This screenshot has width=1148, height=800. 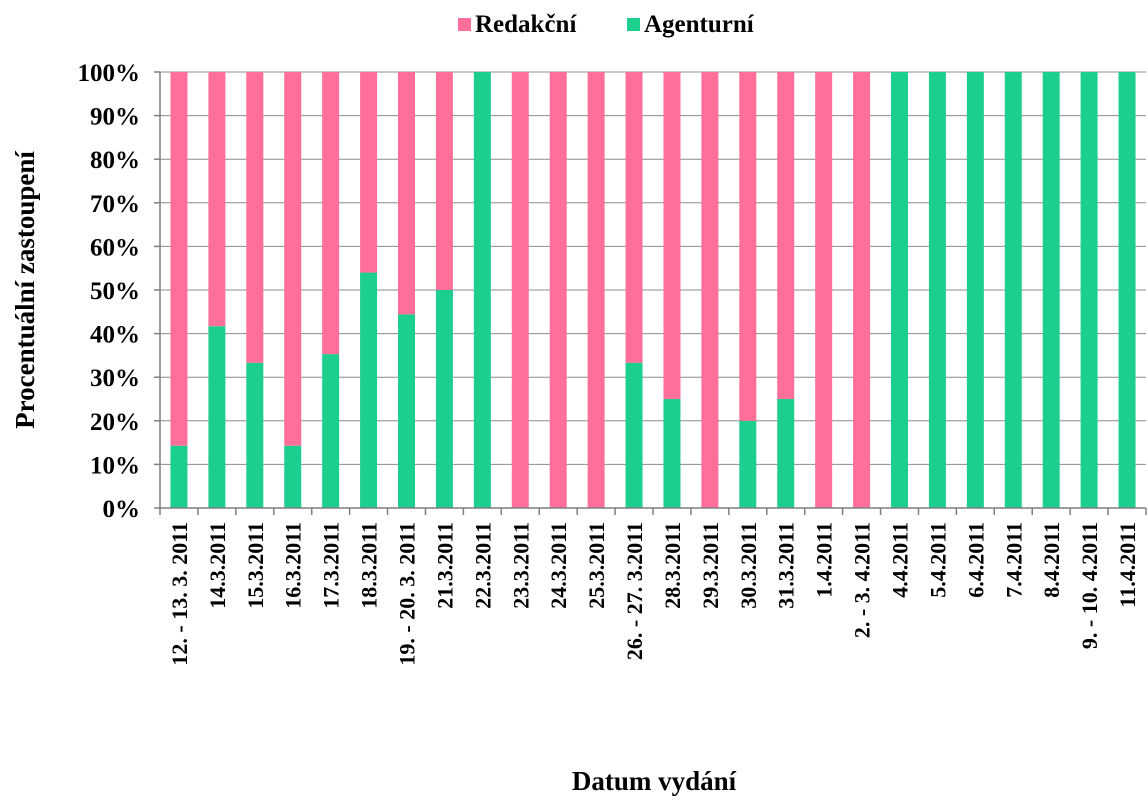 I want to click on x-tick-label: 16.3.2011, so click(x=293, y=565).